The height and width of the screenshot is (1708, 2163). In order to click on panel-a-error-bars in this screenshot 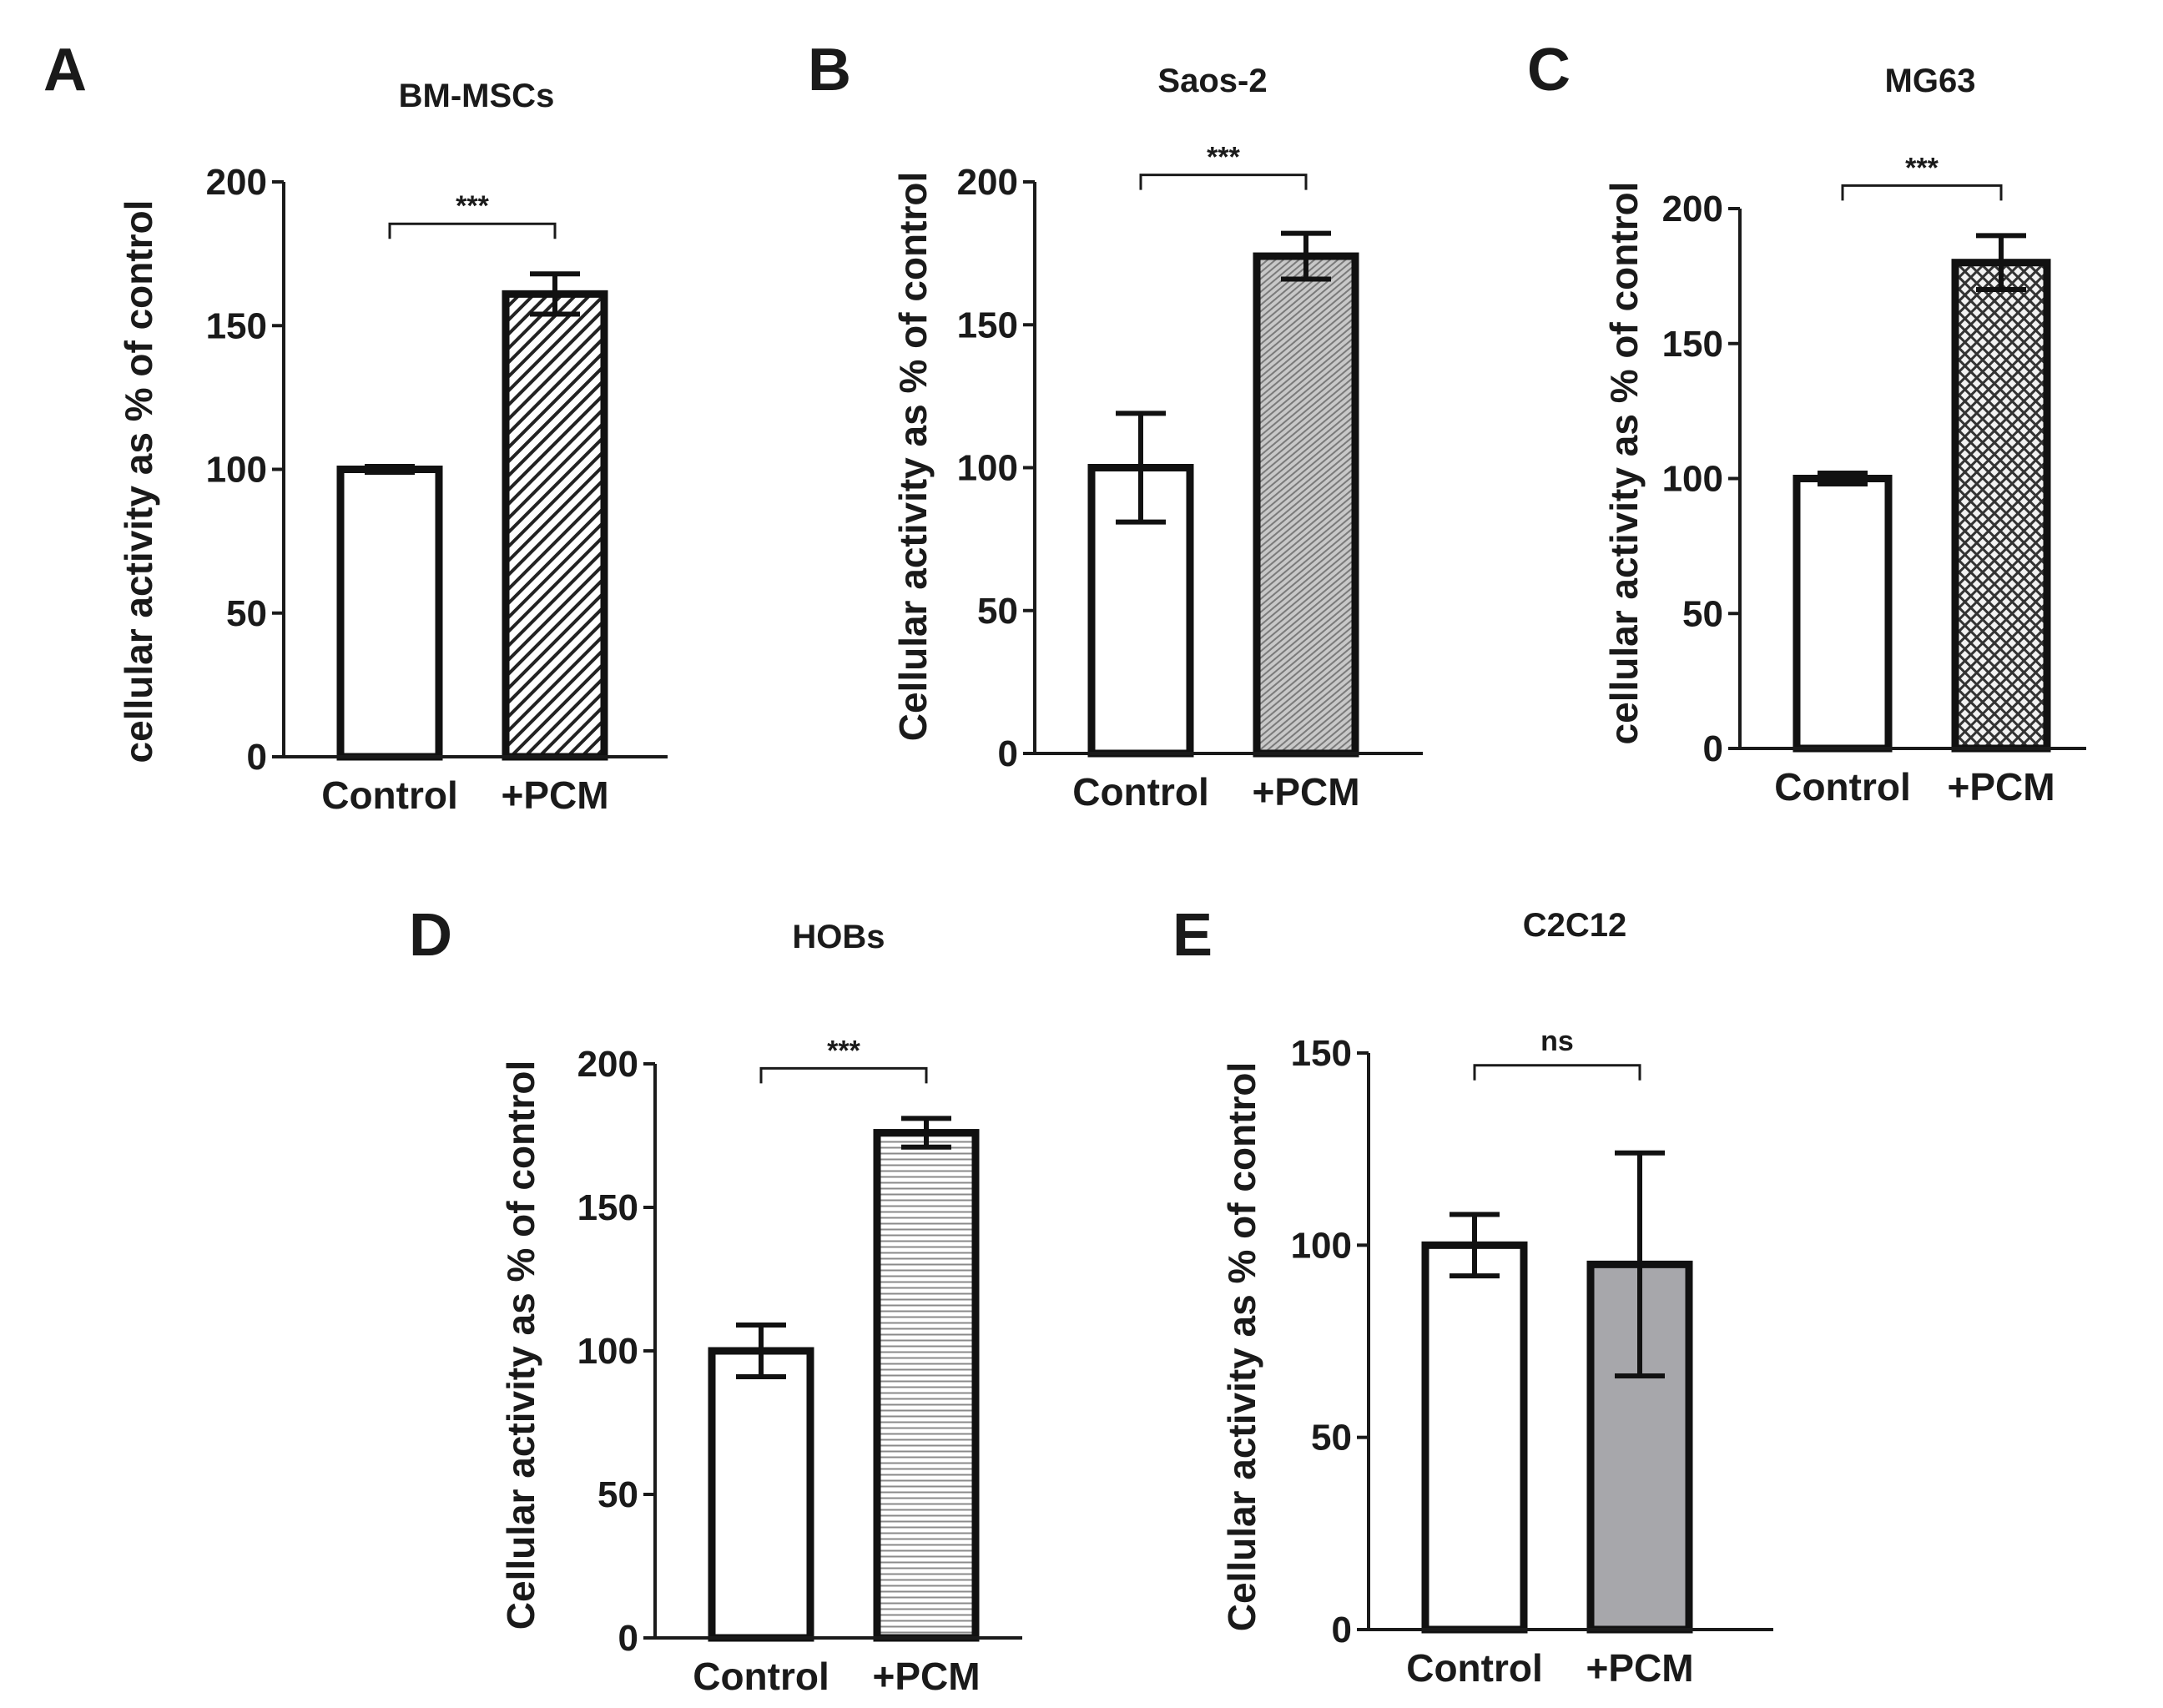, I will do `click(472, 373)`.